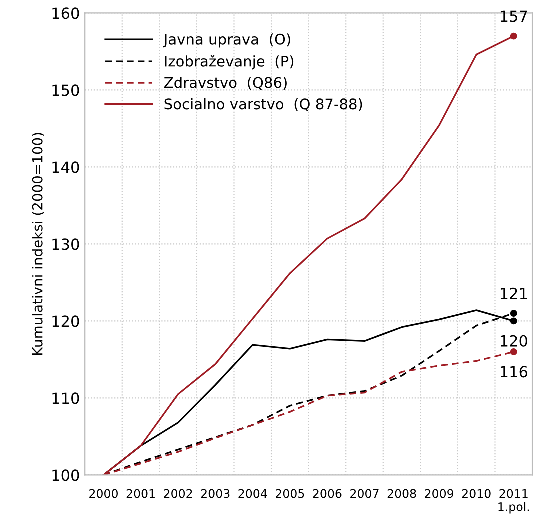 Image resolution: width=549 pixels, height=528 pixels. I want to click on legend-label: Javna uprava (O), so click(226, 41).